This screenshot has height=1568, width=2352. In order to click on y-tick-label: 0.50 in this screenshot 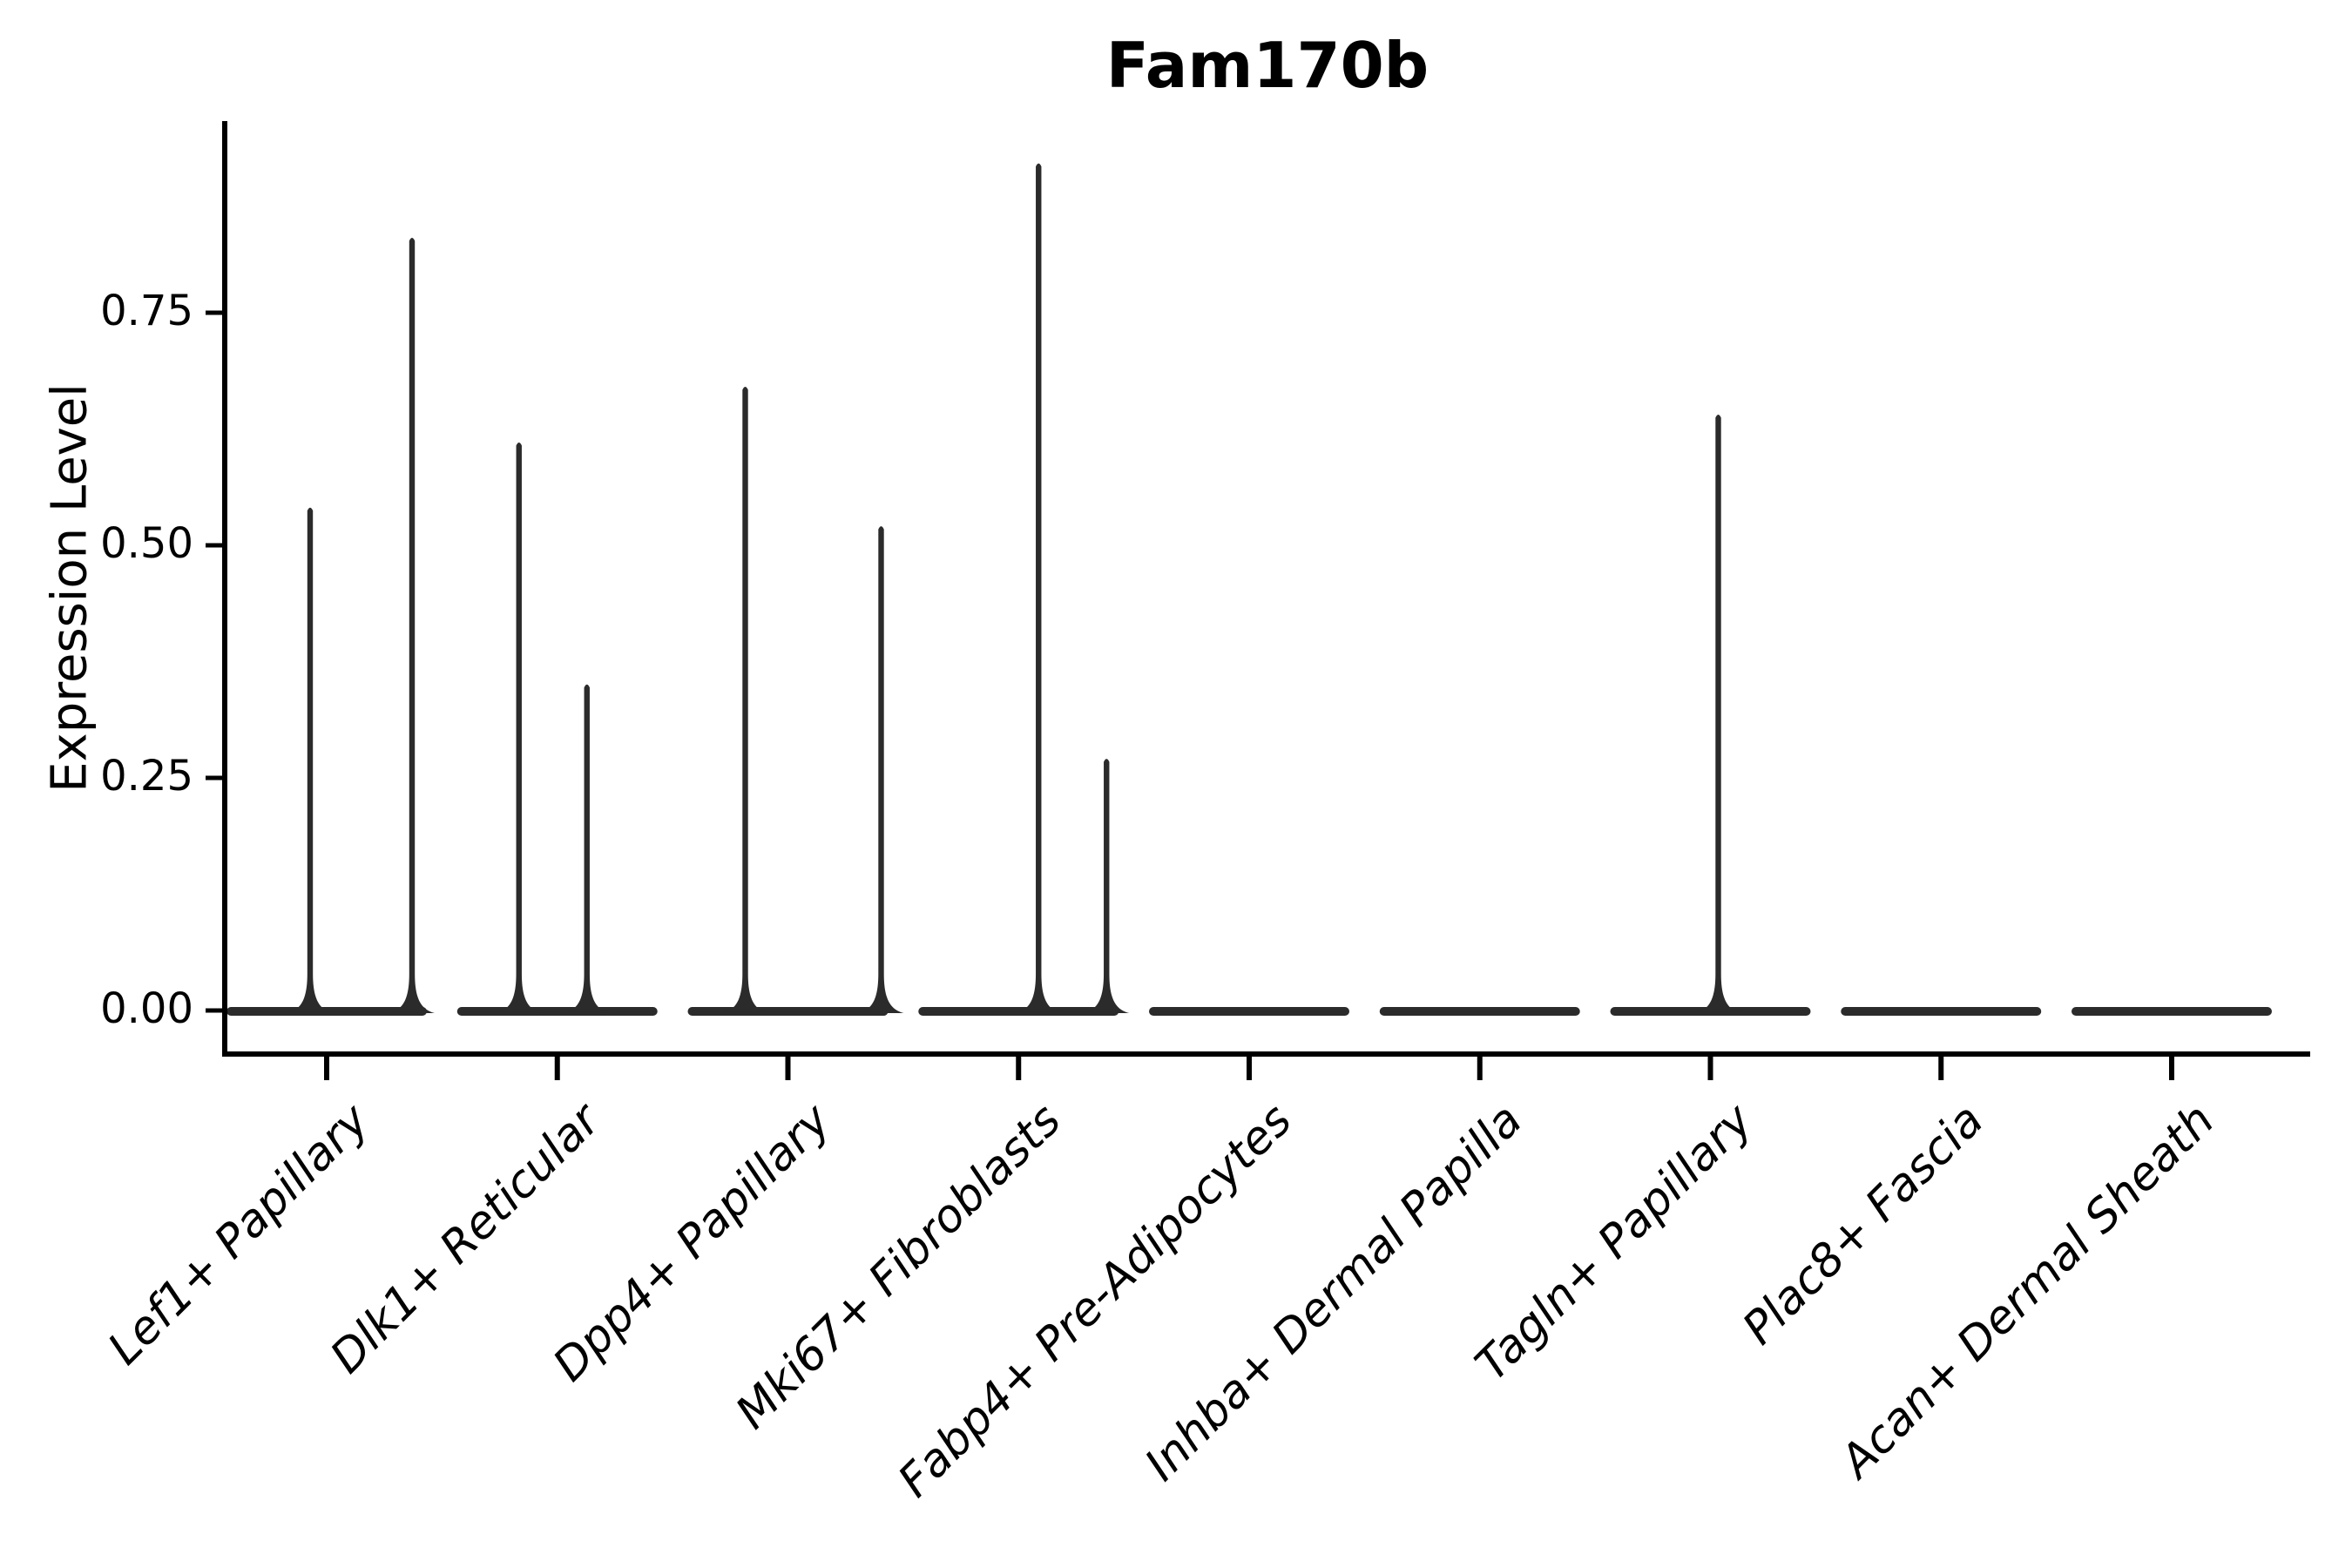, I will do `click(146, 543)`.